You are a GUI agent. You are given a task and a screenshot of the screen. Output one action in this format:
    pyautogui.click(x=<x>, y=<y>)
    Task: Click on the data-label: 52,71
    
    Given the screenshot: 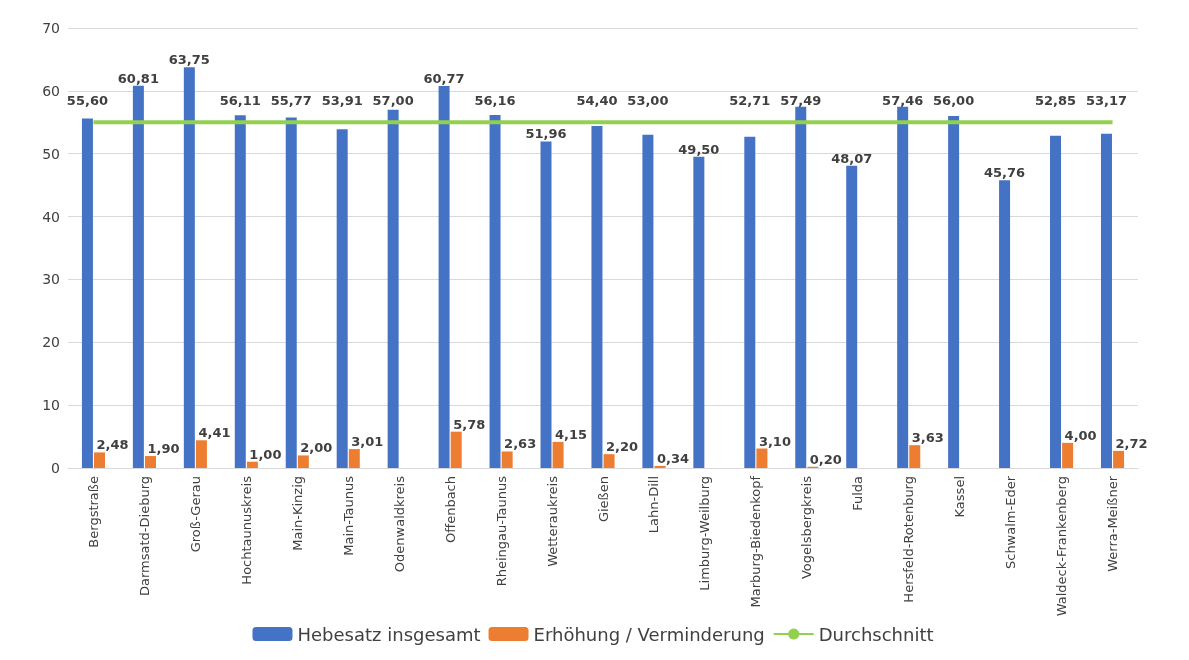 What is the action you would take?
    pyautogui.click(x=750, y=101)
    